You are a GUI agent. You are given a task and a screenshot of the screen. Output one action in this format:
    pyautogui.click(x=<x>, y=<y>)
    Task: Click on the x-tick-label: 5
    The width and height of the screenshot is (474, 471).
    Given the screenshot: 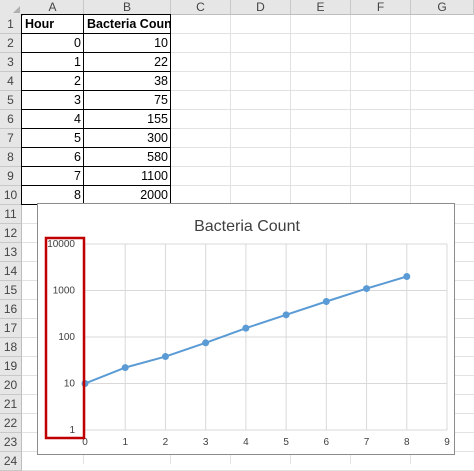 What is the action you would take?
    pyautogui.click(x=286, y=442)
    